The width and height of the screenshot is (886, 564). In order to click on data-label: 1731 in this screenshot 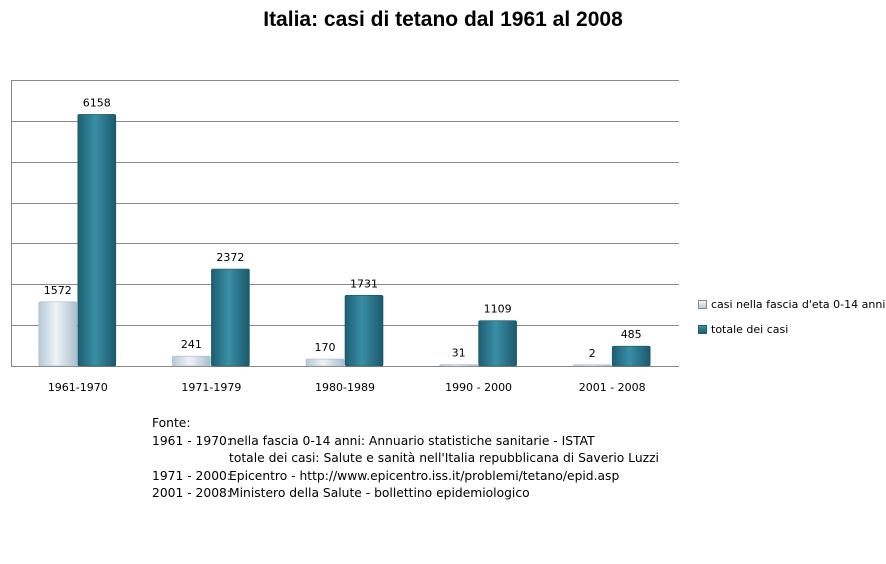, I will do `click(364, 283)`.